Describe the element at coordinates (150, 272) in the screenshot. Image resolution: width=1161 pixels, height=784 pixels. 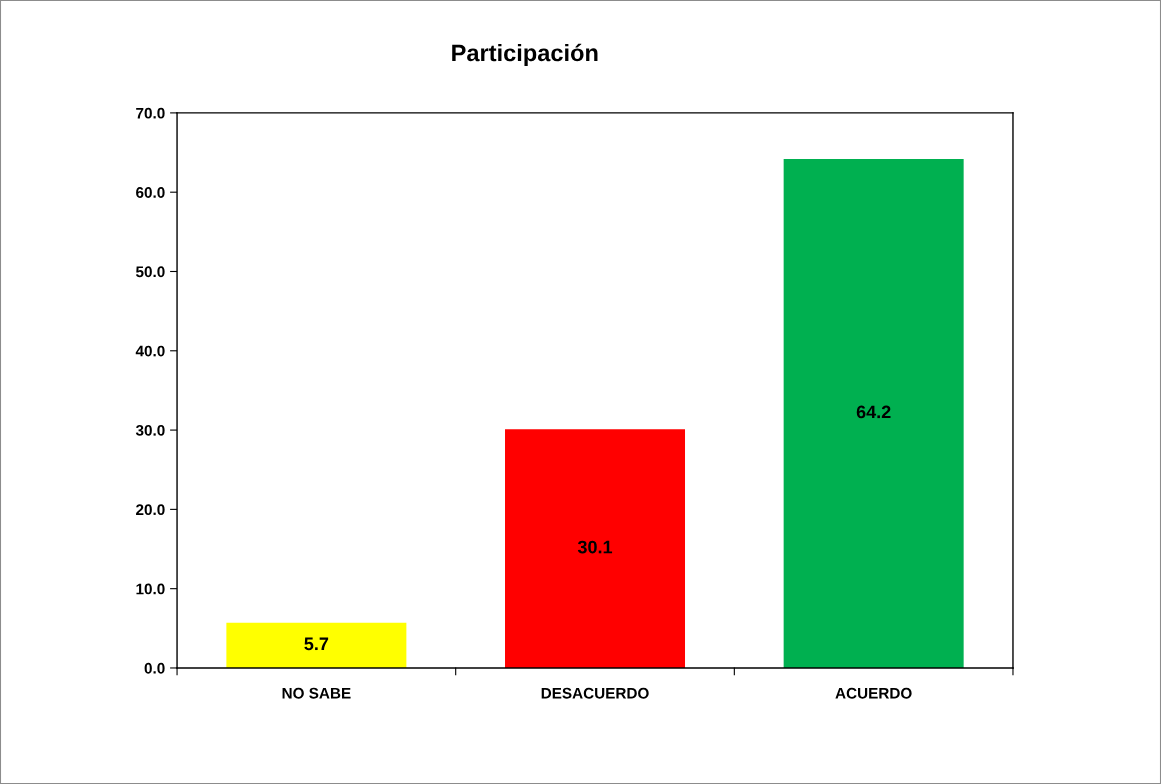
I see `y-tick-label: 50.0` at that location.